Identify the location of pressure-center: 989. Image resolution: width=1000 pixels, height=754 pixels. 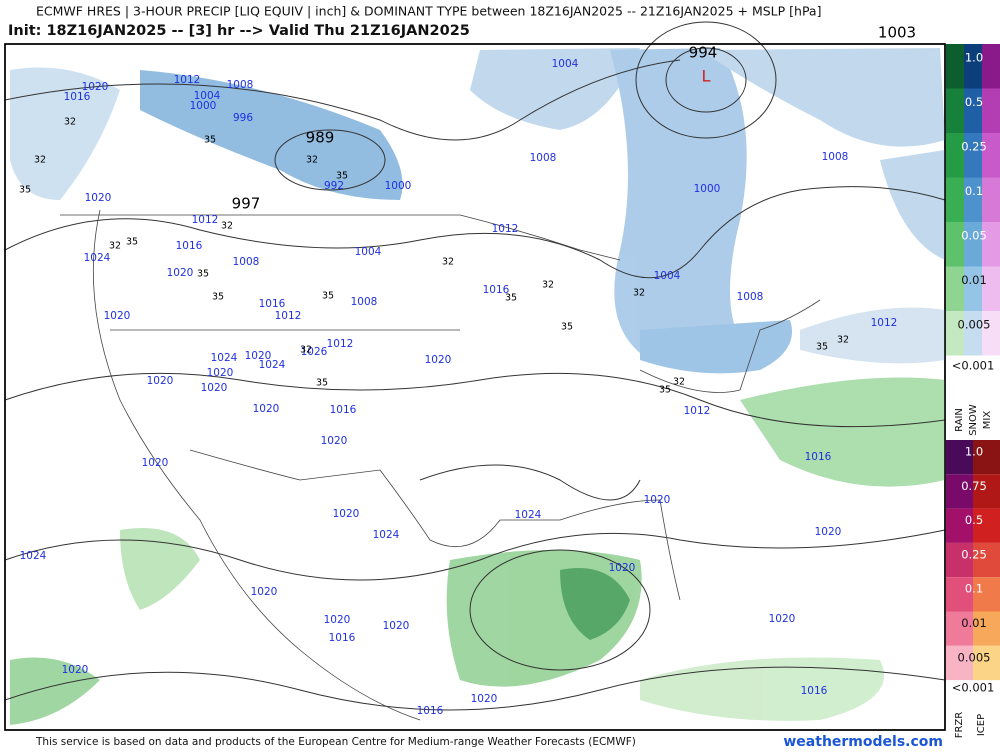
(320, 138).